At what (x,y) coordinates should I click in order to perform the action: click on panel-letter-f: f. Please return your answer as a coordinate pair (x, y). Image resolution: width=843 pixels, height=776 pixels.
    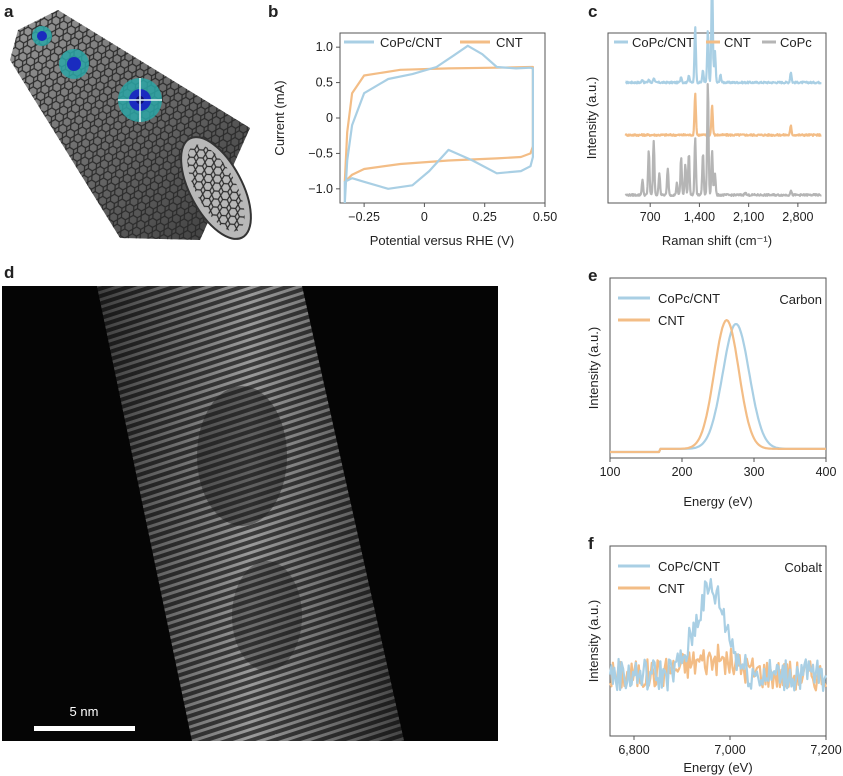
    Looking at the image, I should click on (591, 543).